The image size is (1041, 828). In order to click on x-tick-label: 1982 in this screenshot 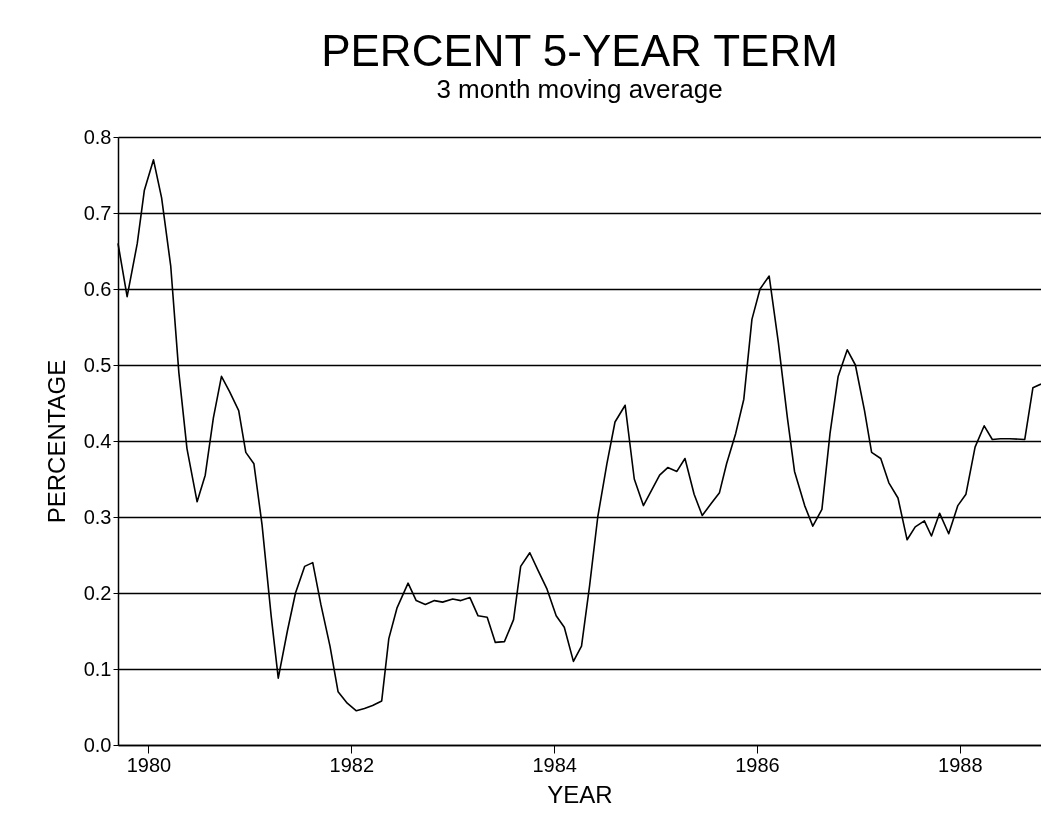, I will do `click(352, 764)`.